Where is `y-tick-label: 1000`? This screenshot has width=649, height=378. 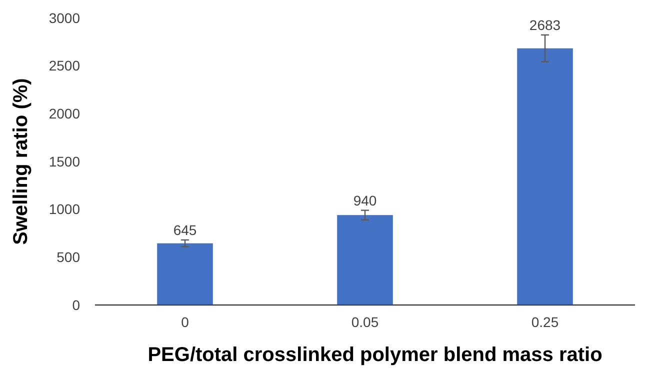
y-tick-label: 1000 is located at coordinates (64, 209).